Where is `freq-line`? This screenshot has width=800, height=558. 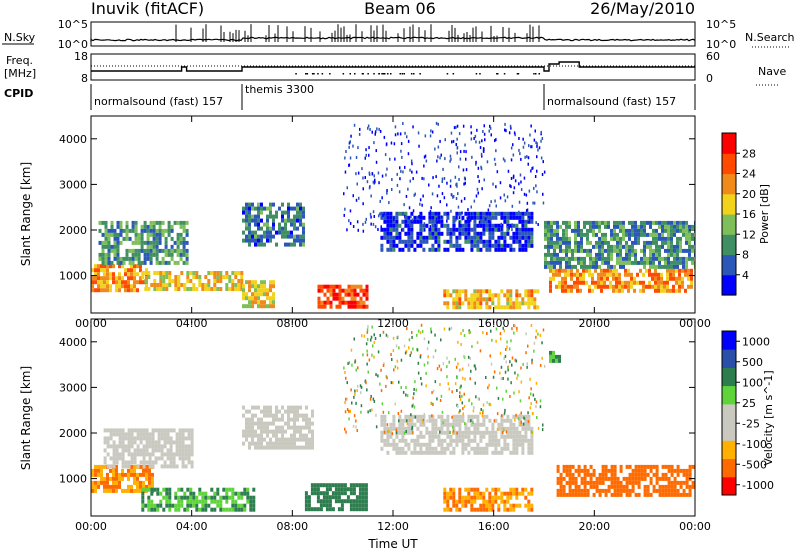 freq-line is located at coordinates (393, 66).